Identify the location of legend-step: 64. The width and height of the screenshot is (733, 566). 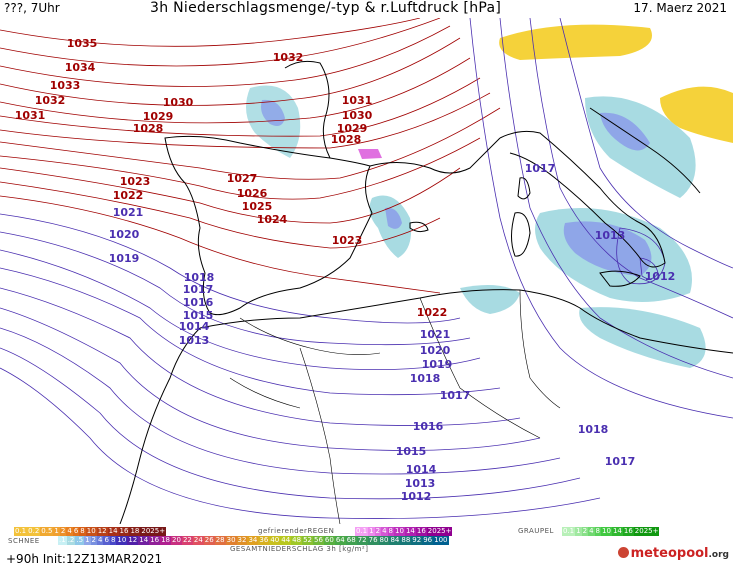
(340, 540).